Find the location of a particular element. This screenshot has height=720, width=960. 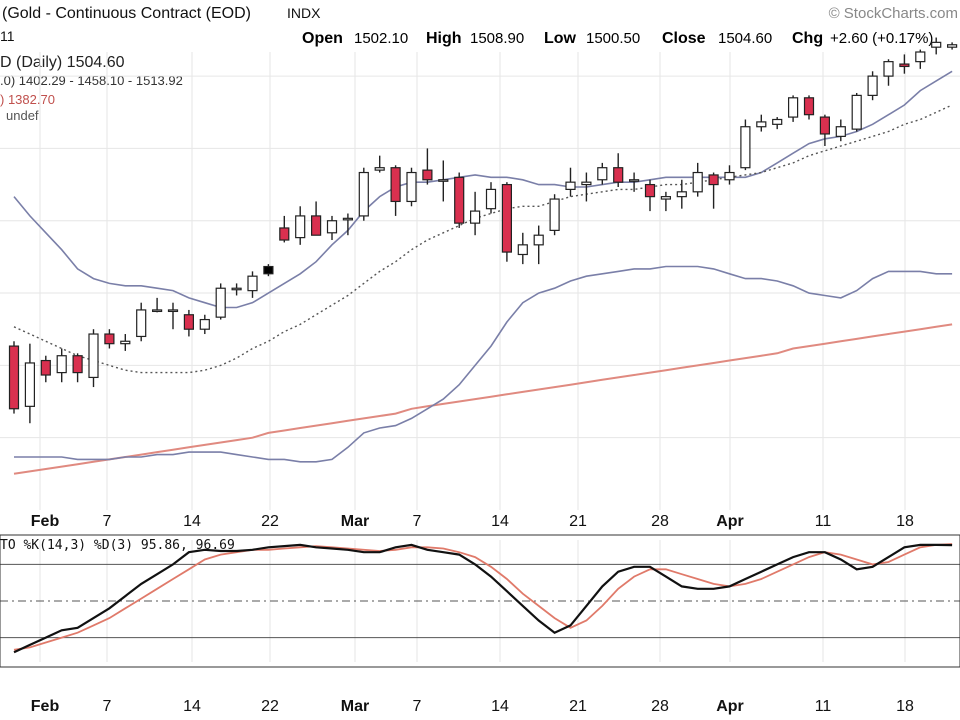

price-x-tick-label: 22 is located at coordinates (270, 521).